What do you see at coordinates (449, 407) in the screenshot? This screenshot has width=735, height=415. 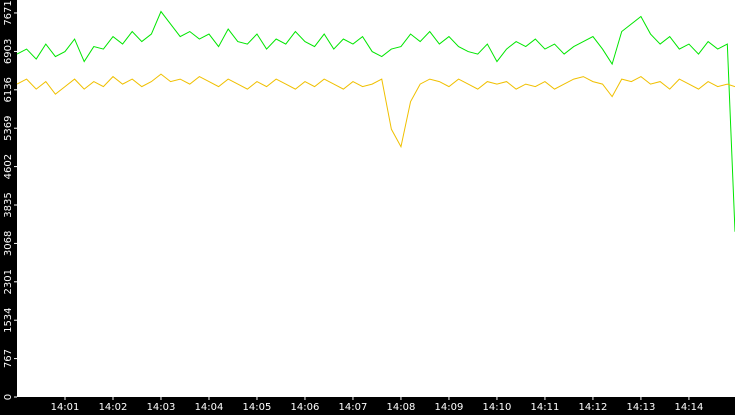 I see `x-tick-label: 14:09` at bounding box center [449, 407].